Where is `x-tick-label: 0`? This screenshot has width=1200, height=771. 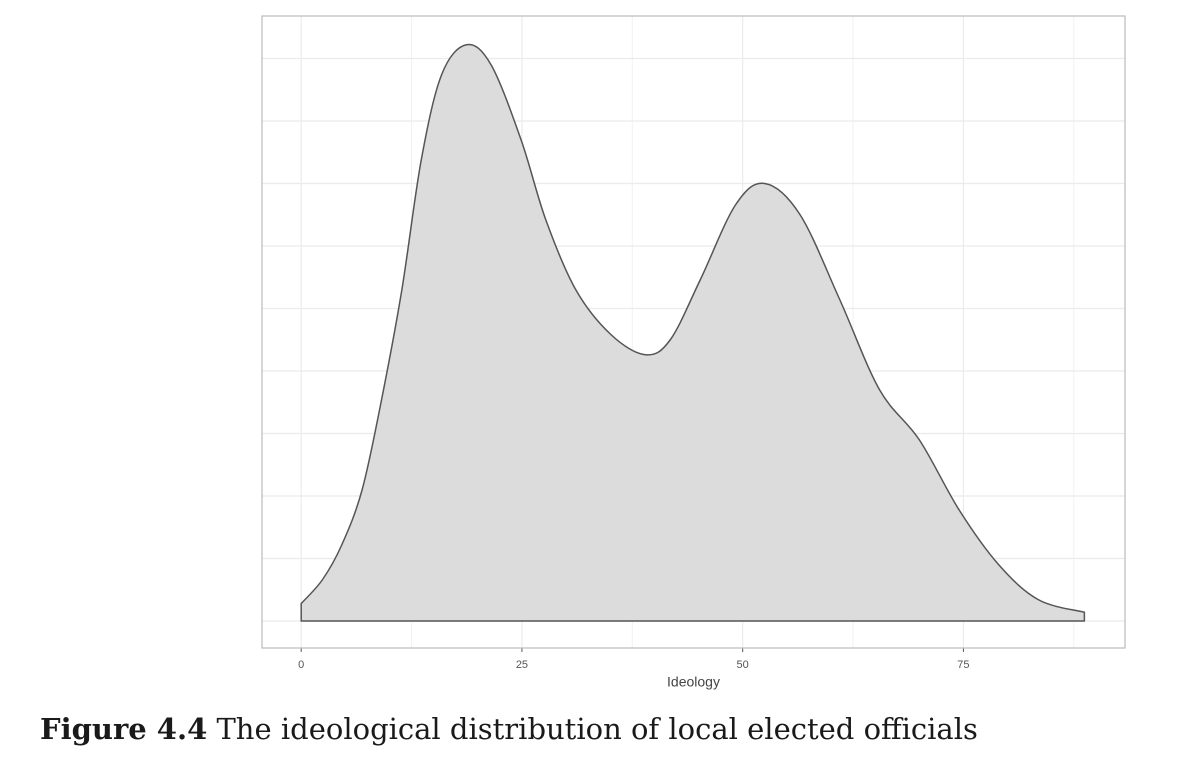 x-tick-label: 0 is located at coordinates (301, 665).